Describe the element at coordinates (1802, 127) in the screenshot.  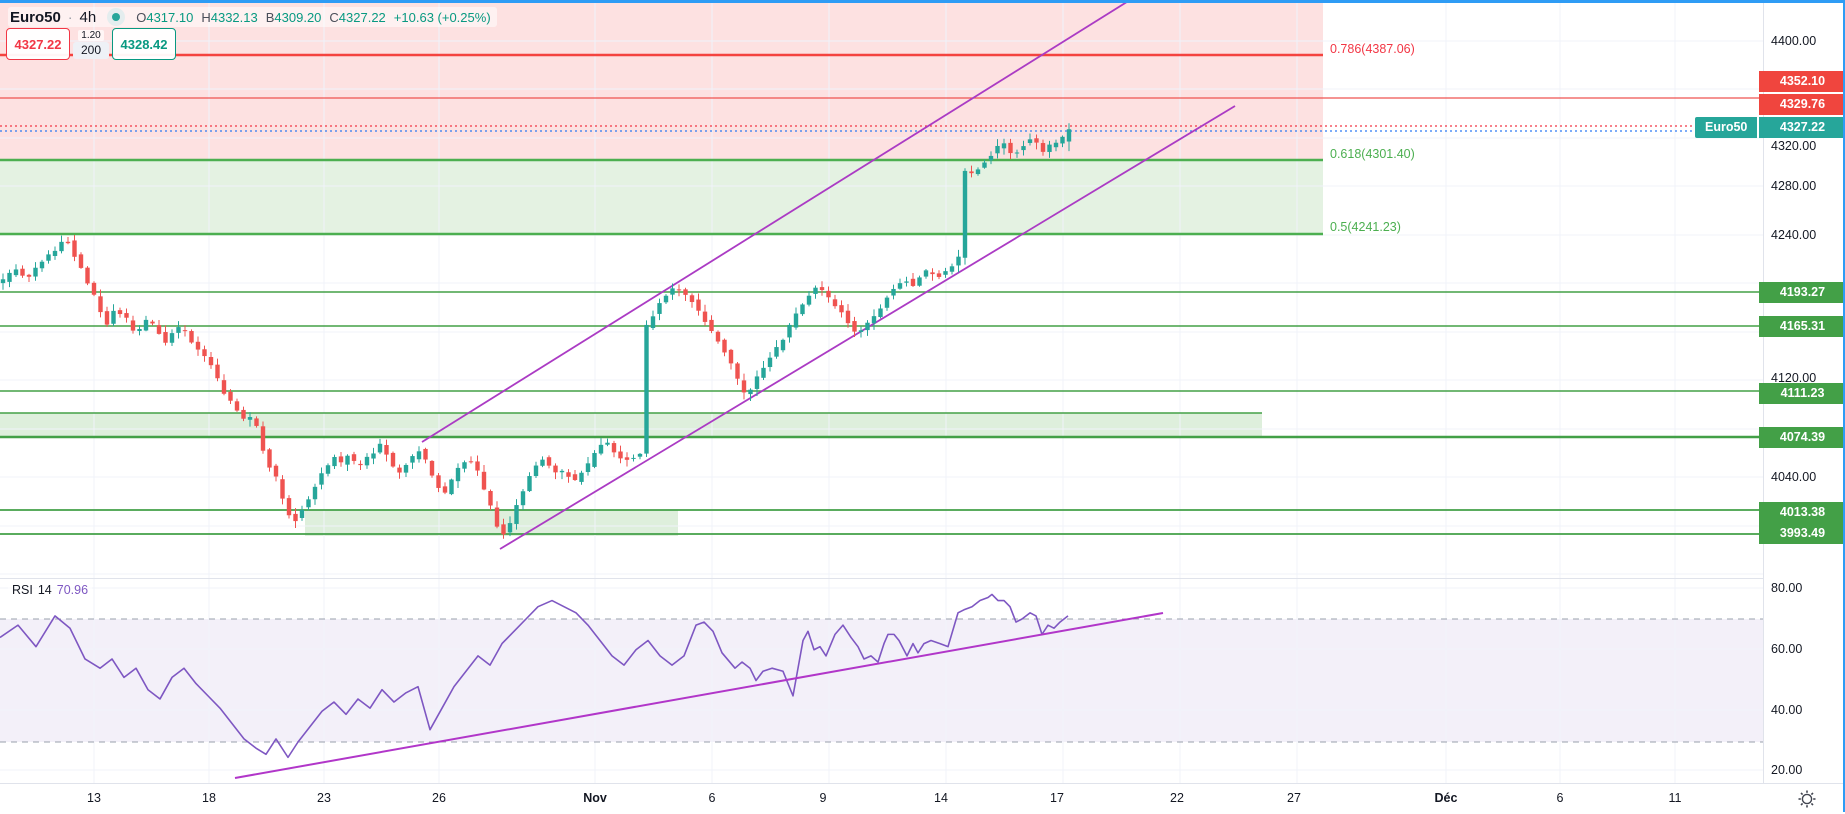
I see `price-badge-4327-22: 4327.22` at that location.